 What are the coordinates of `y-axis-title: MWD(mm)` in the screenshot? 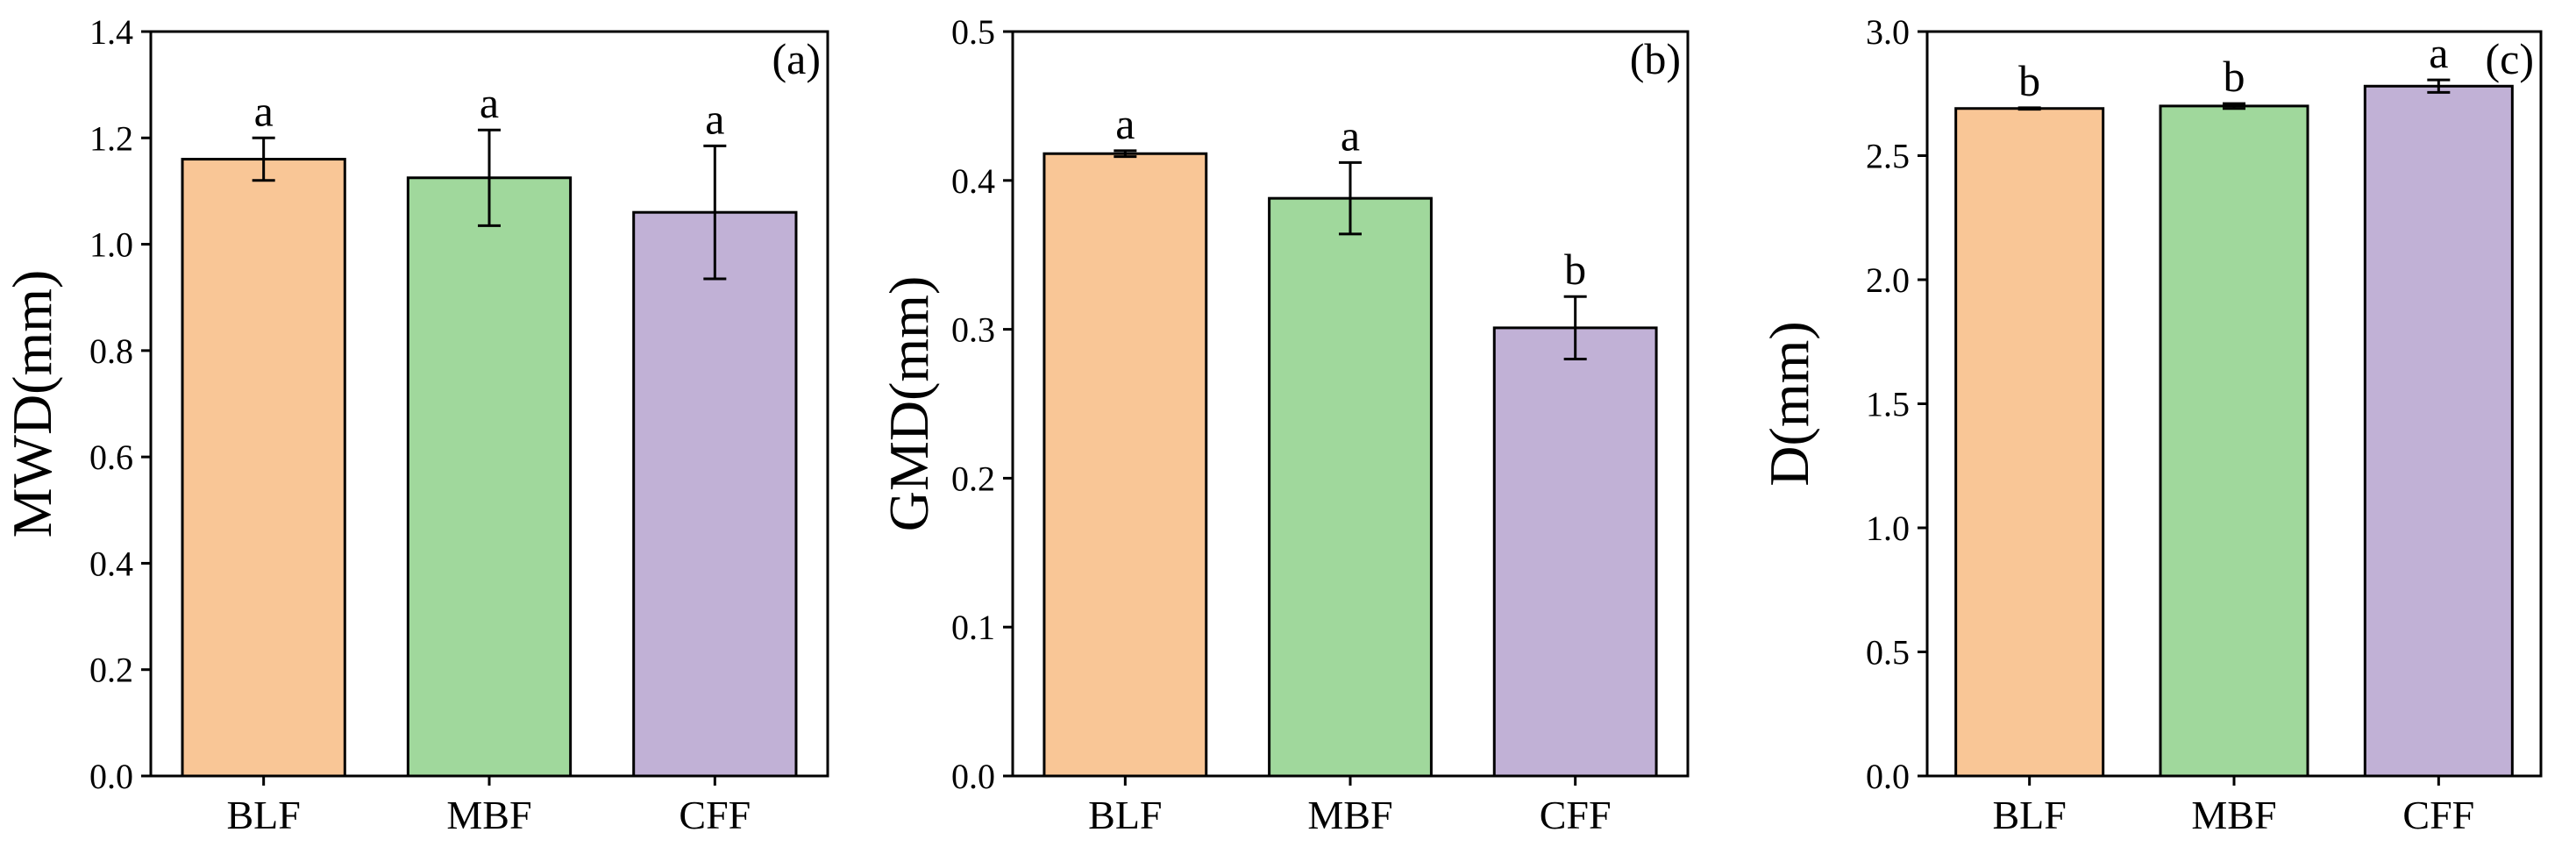 It's located at (32, 404).